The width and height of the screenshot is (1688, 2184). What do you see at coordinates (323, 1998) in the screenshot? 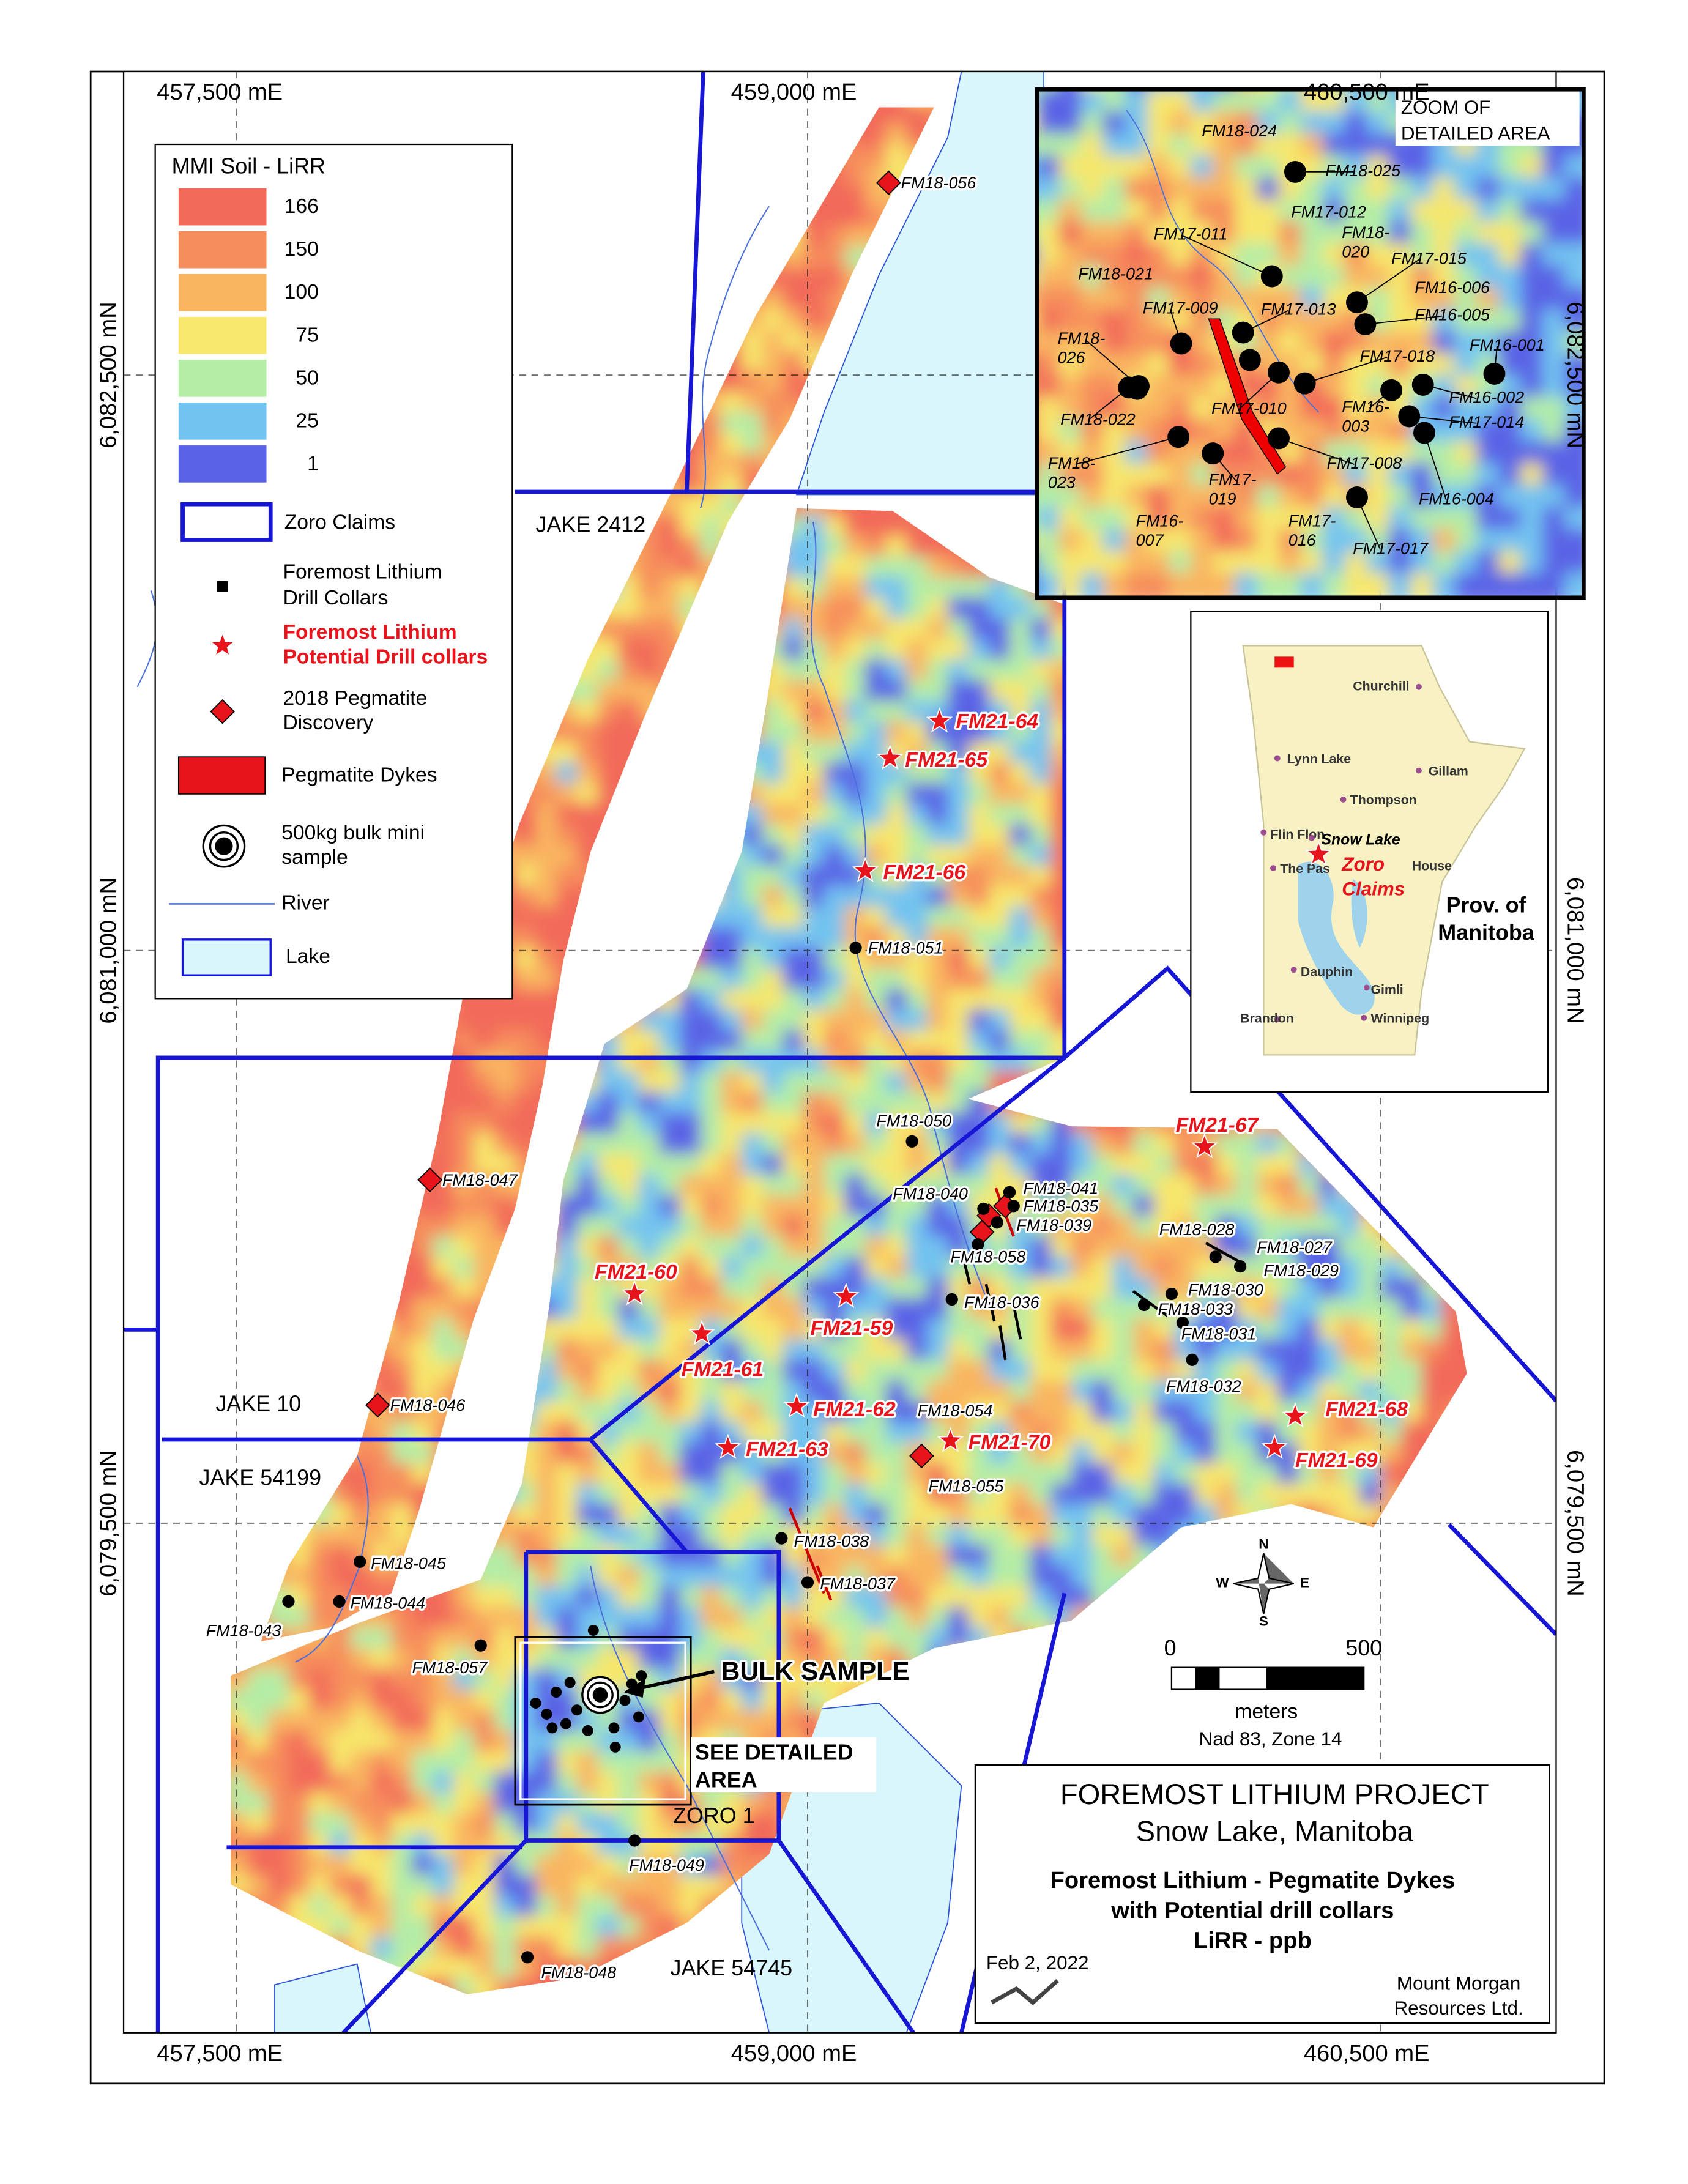
I see `lake` at bounding box center [323, 1998].